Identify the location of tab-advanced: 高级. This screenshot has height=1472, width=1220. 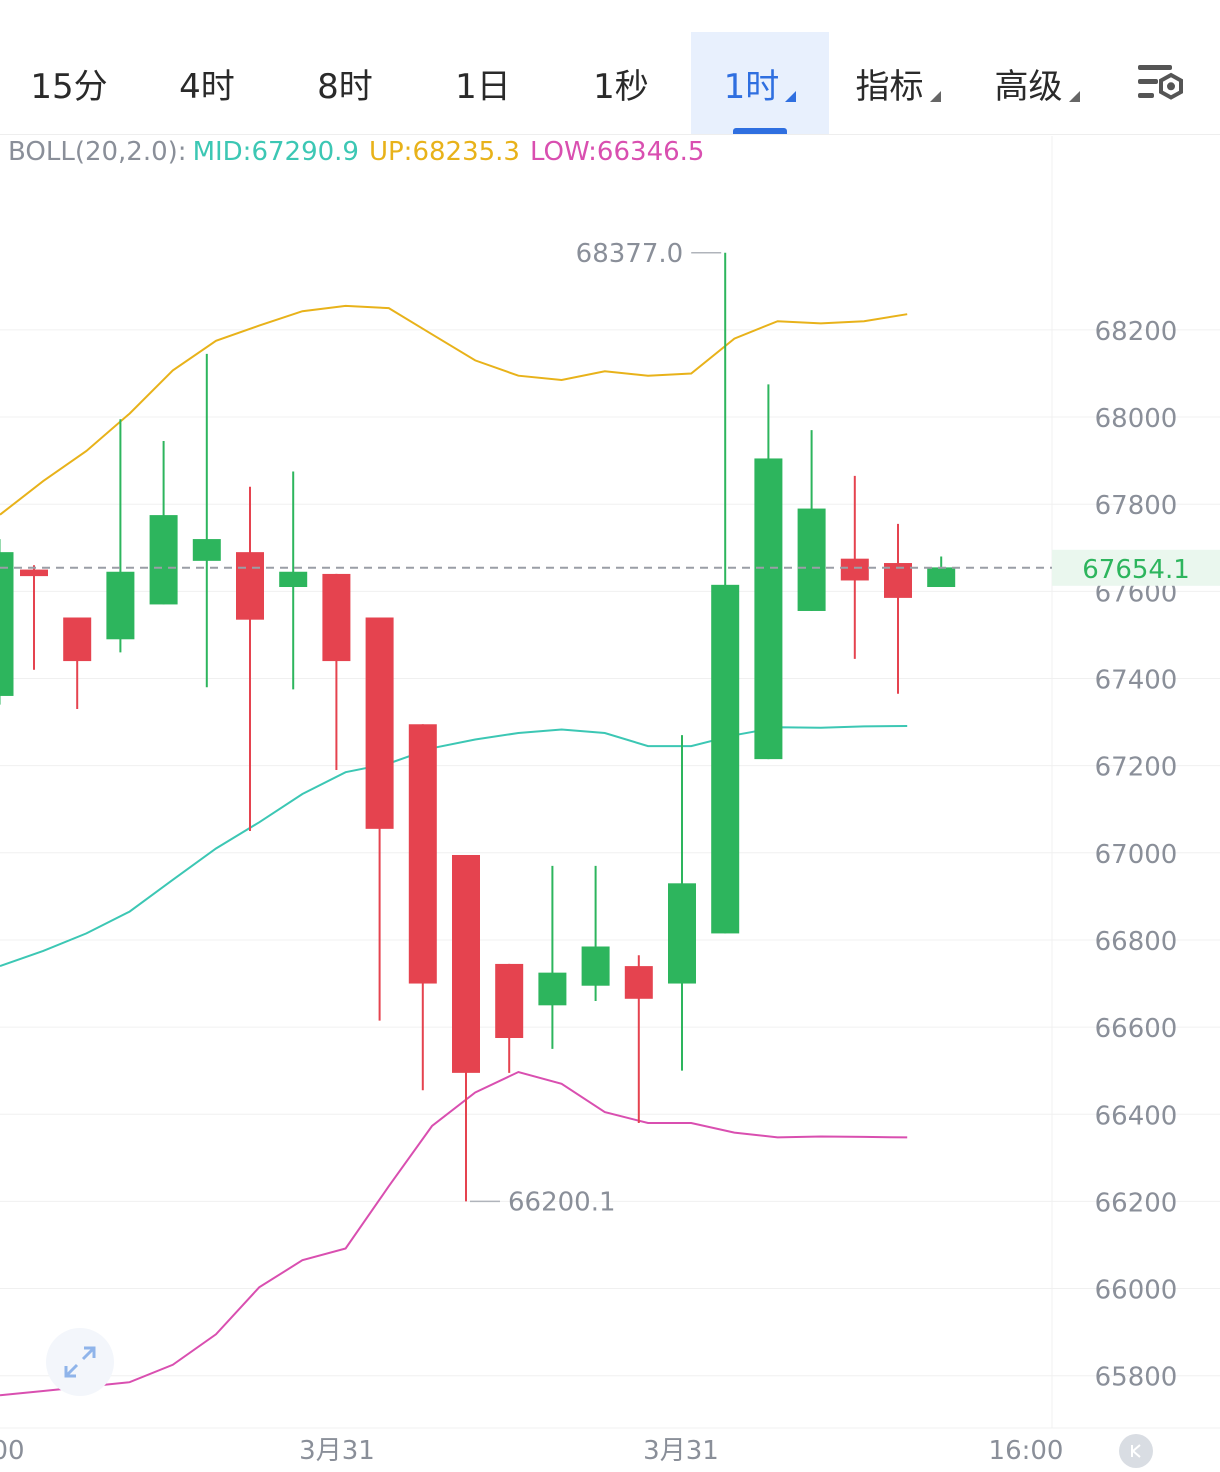
(1037, 83).